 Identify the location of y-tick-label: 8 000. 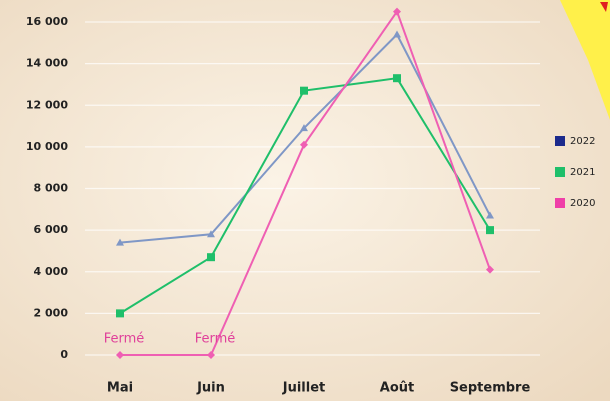
(51, 188).